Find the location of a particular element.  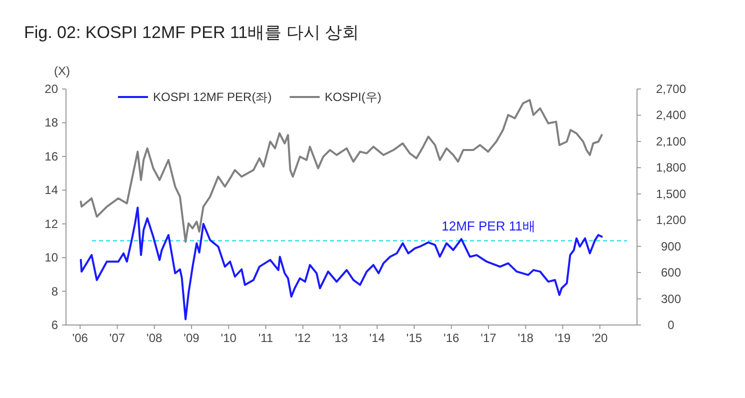

y-tick-label: 8 is located at coordinates (54, 291).